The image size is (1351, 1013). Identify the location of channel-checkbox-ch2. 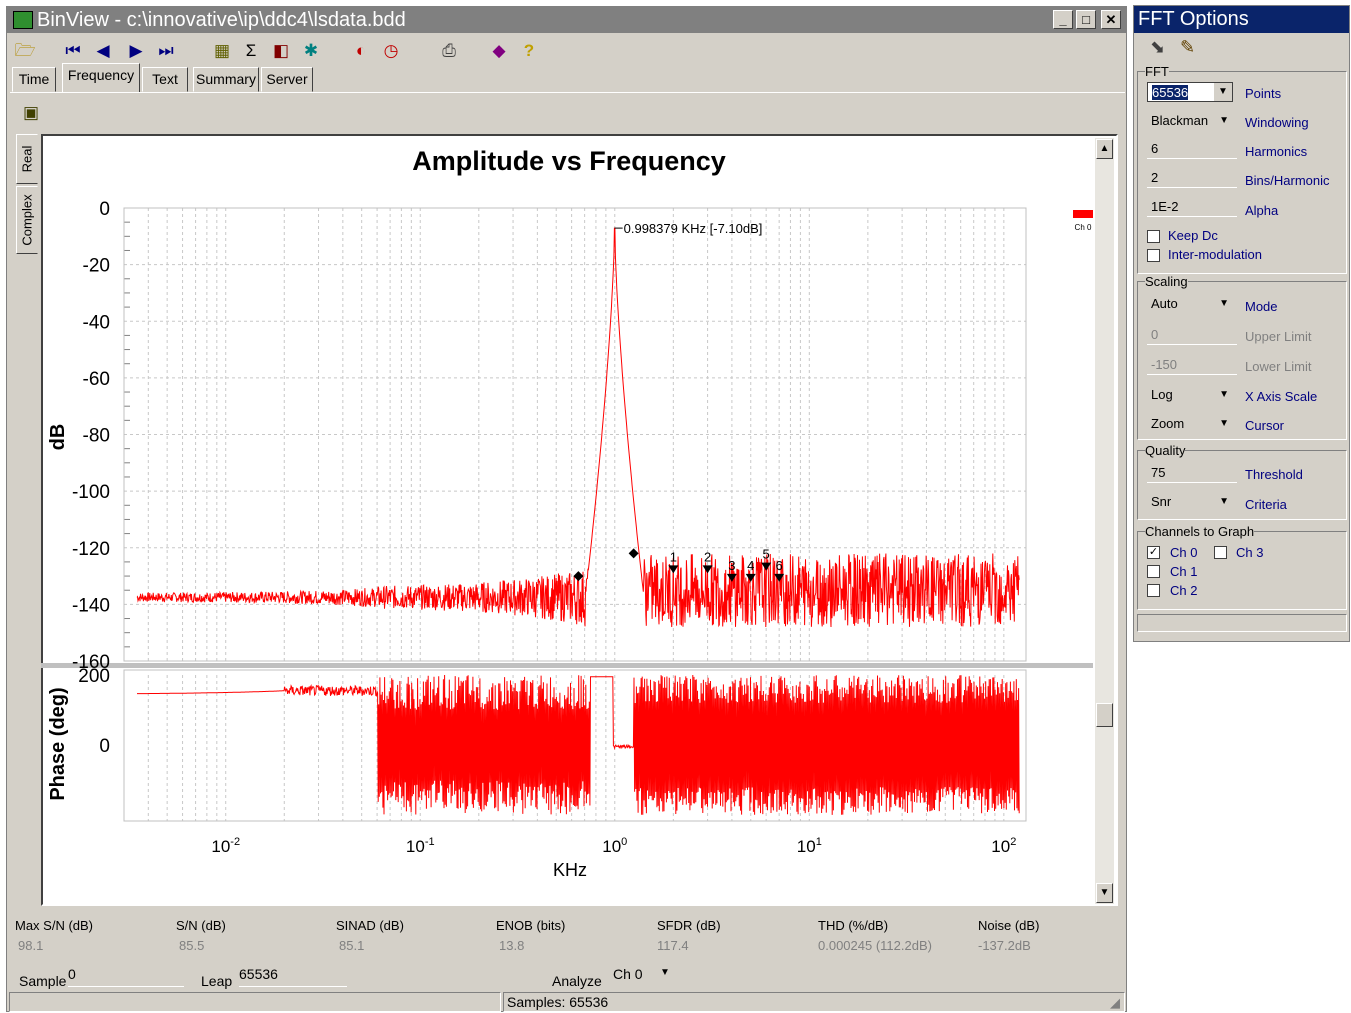
(1153, 590).